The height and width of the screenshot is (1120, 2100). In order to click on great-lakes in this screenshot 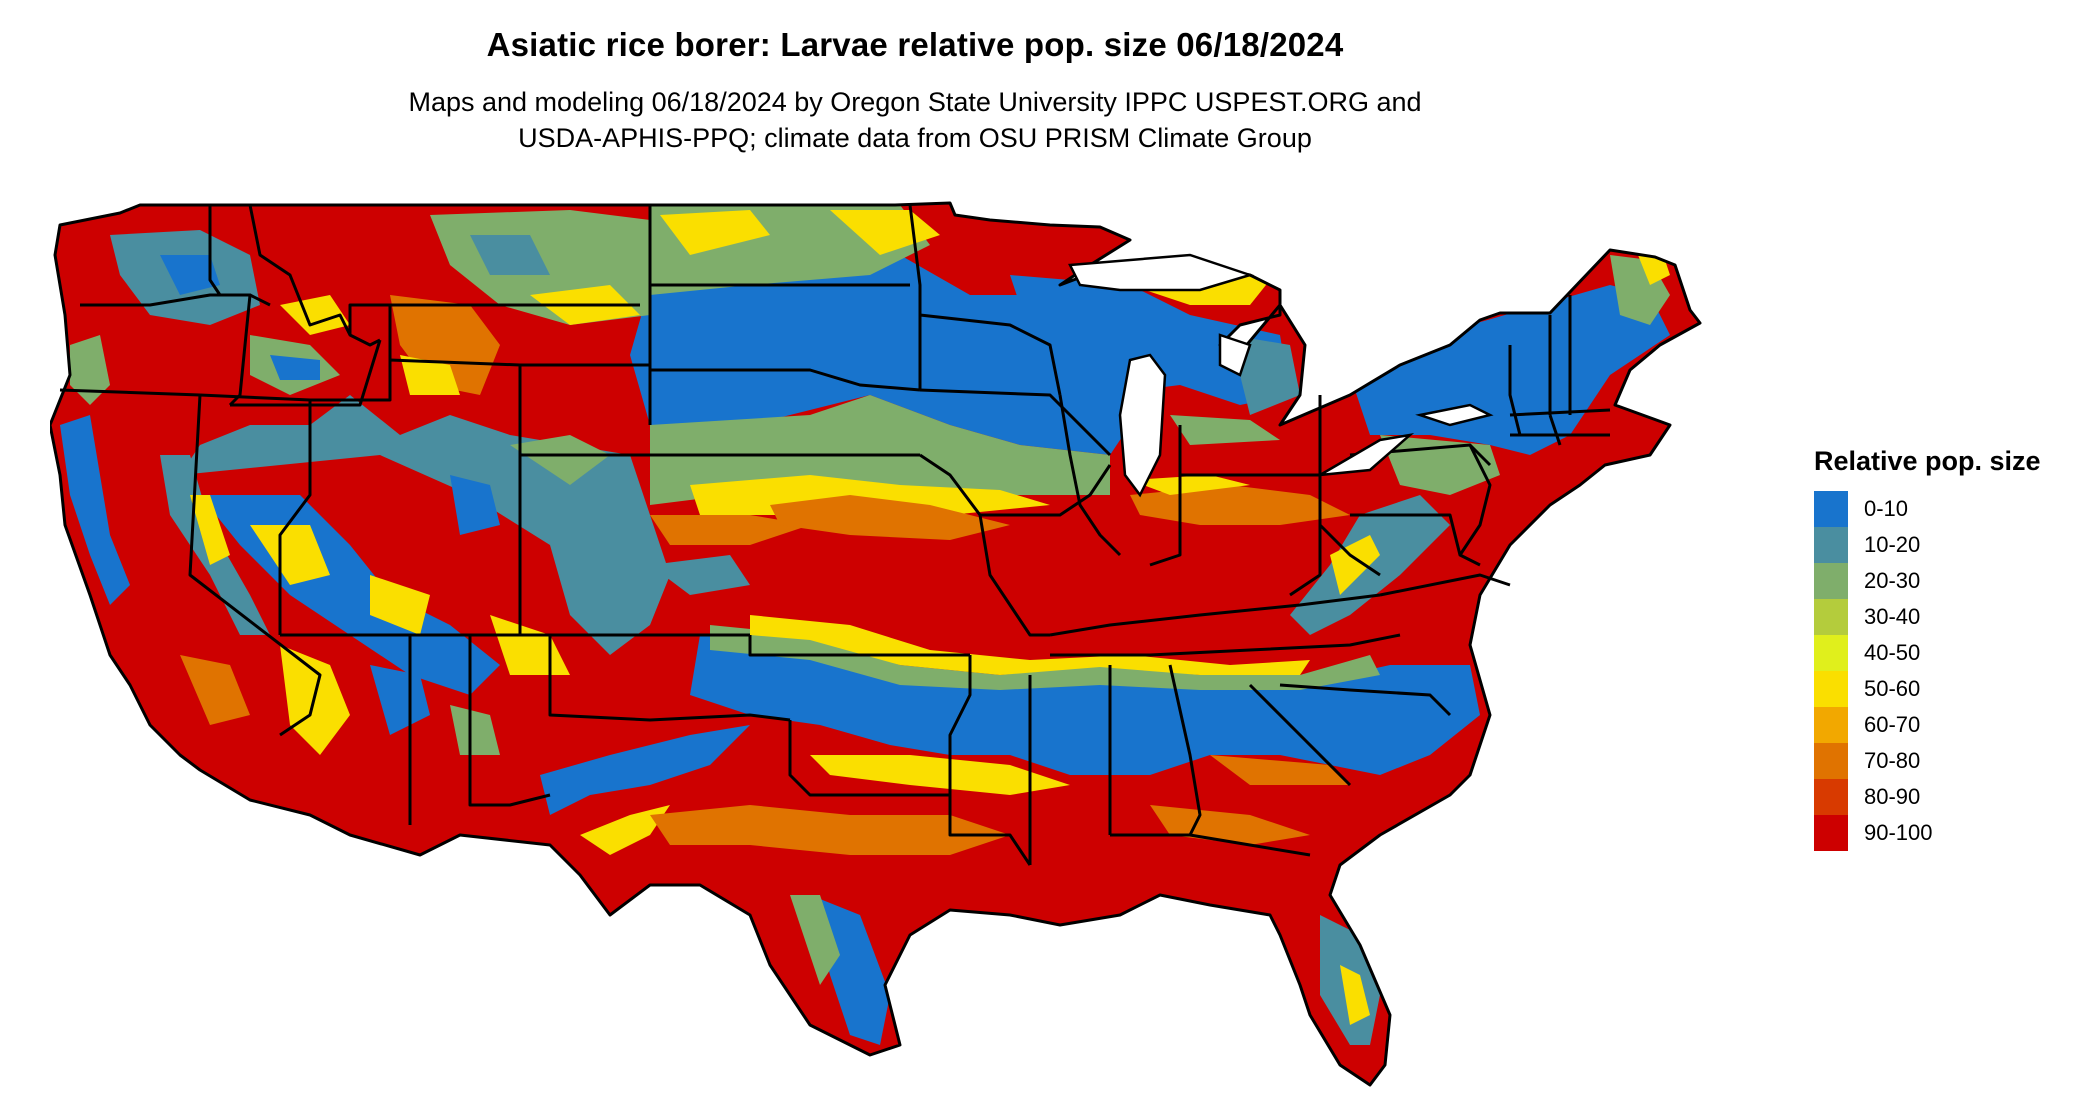, I will do `click(1161, 375)`.